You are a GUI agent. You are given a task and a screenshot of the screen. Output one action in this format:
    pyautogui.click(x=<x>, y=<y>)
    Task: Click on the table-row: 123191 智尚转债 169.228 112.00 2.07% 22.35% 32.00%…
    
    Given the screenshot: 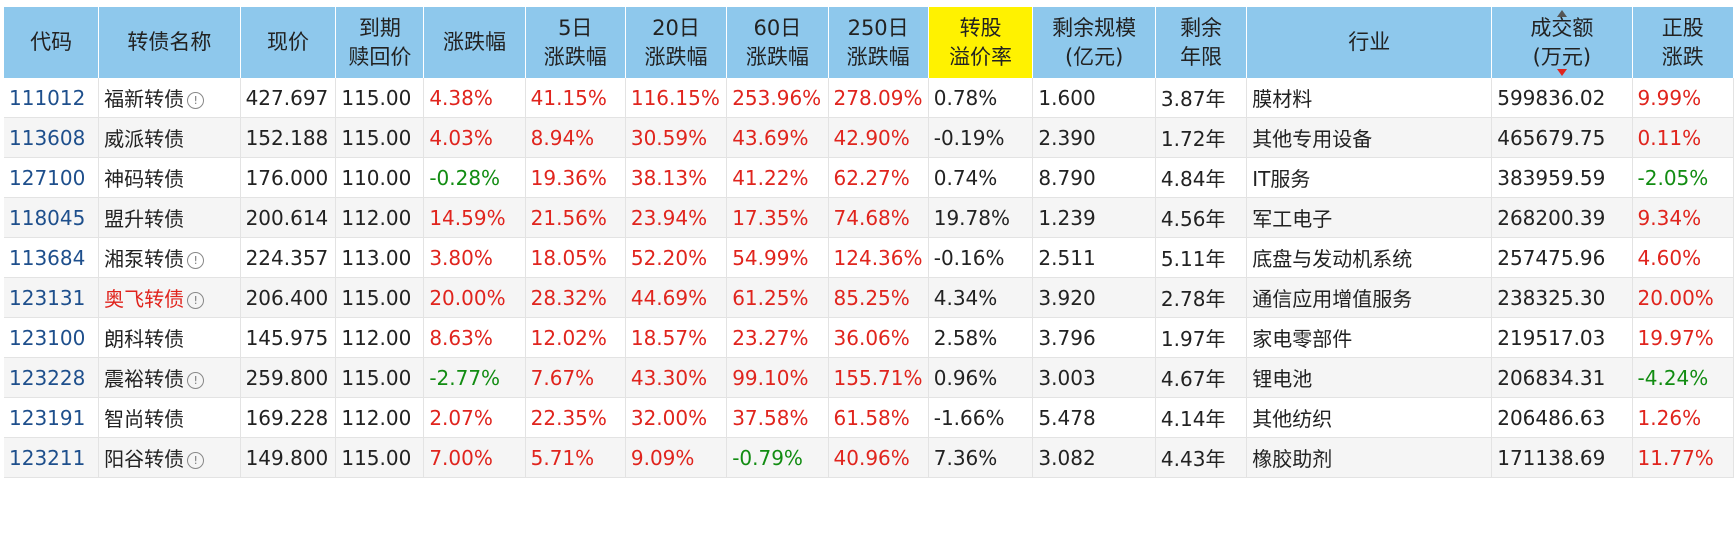 What is the action you would take?
    pyautogui.click(x=869, y=417)
    